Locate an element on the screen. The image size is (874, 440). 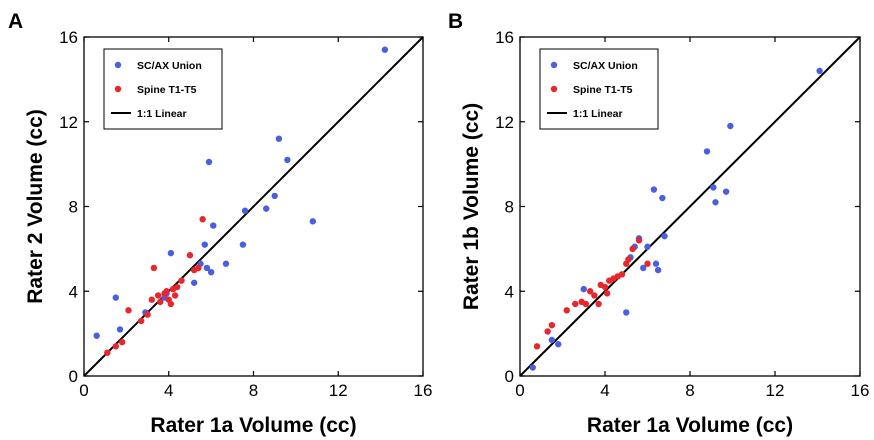
y-tick-label: 16 is located at coordinates (68, 37).